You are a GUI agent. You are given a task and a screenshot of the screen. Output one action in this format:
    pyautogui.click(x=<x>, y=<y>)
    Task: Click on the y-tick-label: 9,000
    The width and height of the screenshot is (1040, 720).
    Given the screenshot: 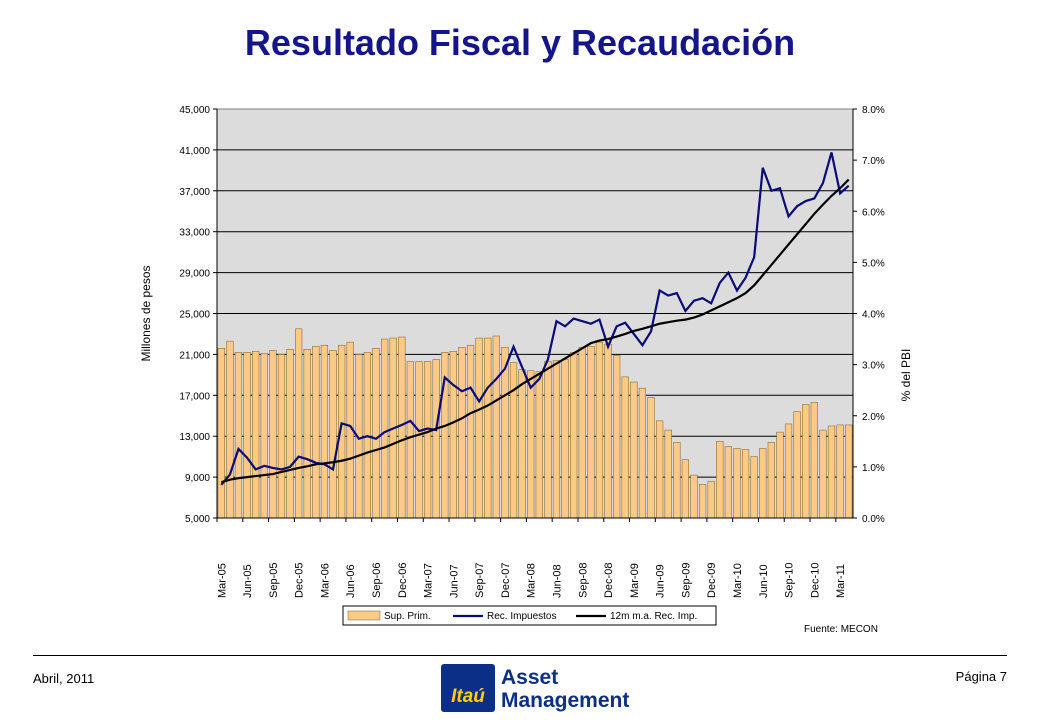 What is the action you would take?
    pyautogui.click(x=197, y=478)
    